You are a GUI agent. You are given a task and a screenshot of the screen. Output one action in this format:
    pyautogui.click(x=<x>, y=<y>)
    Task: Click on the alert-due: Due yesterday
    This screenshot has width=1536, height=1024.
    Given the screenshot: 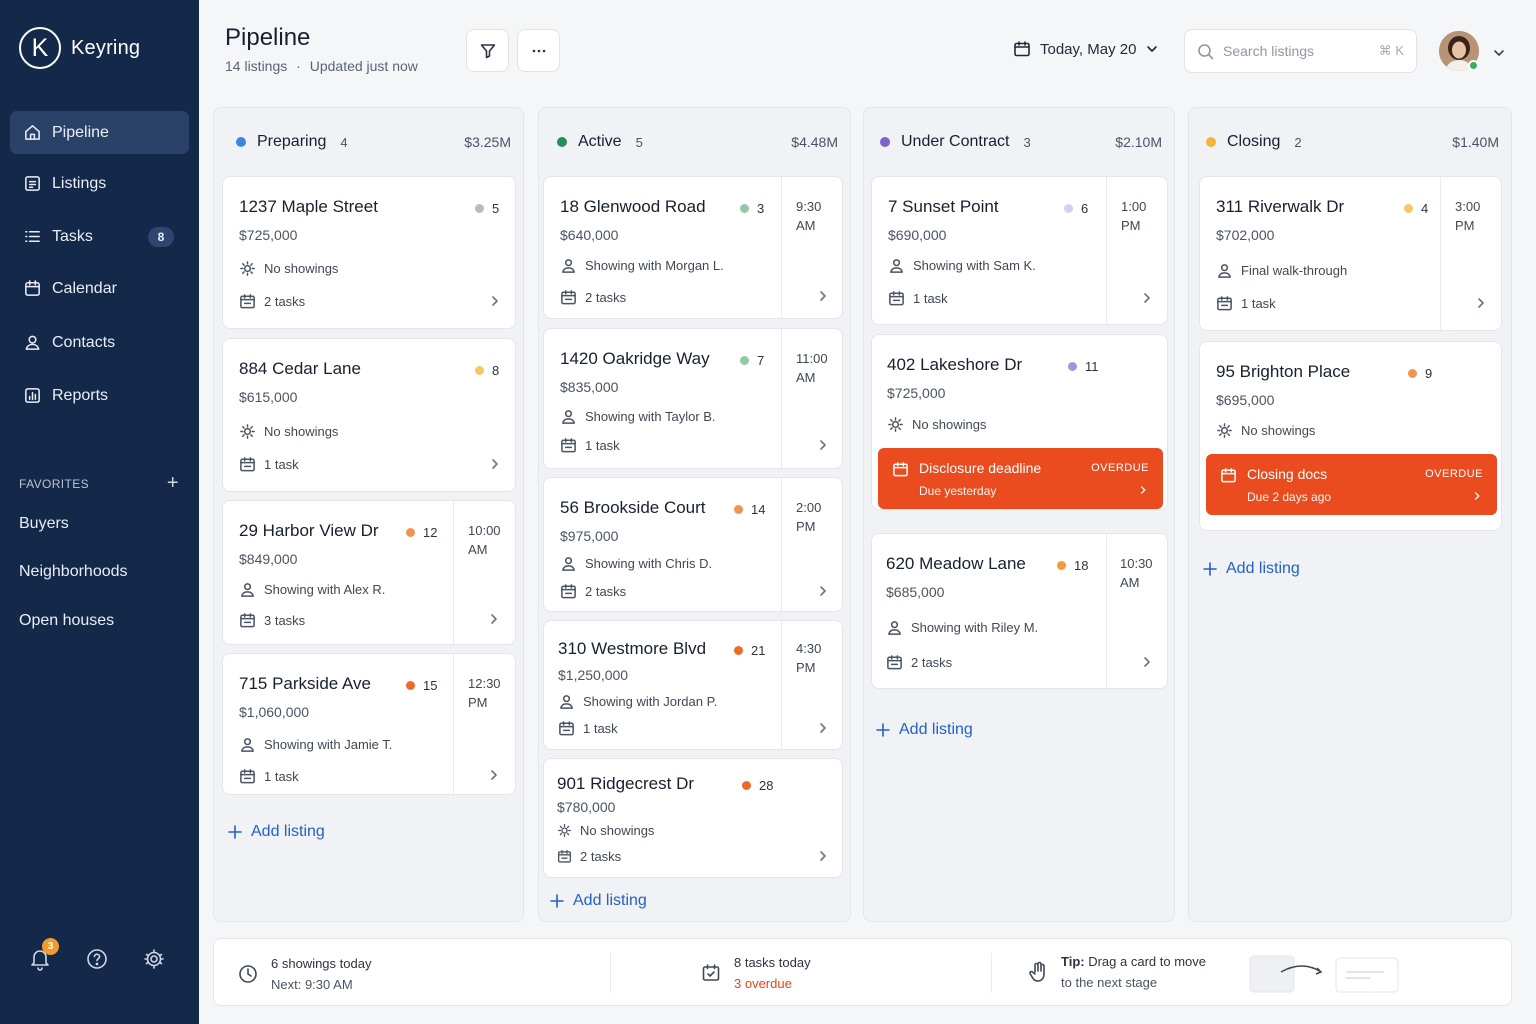 What is the action you would take?
    pyautogui.click(x=958, y=491)
    